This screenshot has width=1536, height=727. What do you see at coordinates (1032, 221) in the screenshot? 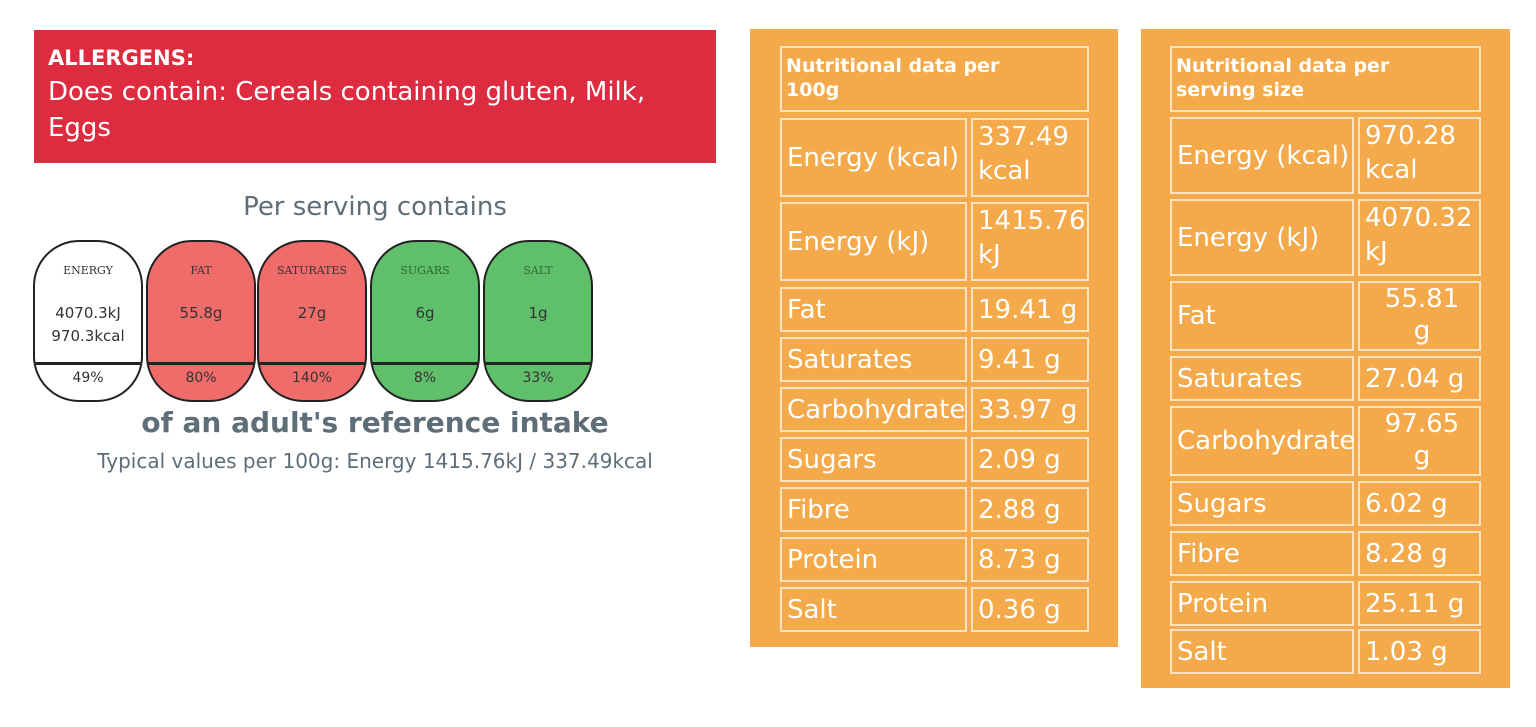
I see `row-value-line1: 1415.76` at bounding box center [1032, 221].